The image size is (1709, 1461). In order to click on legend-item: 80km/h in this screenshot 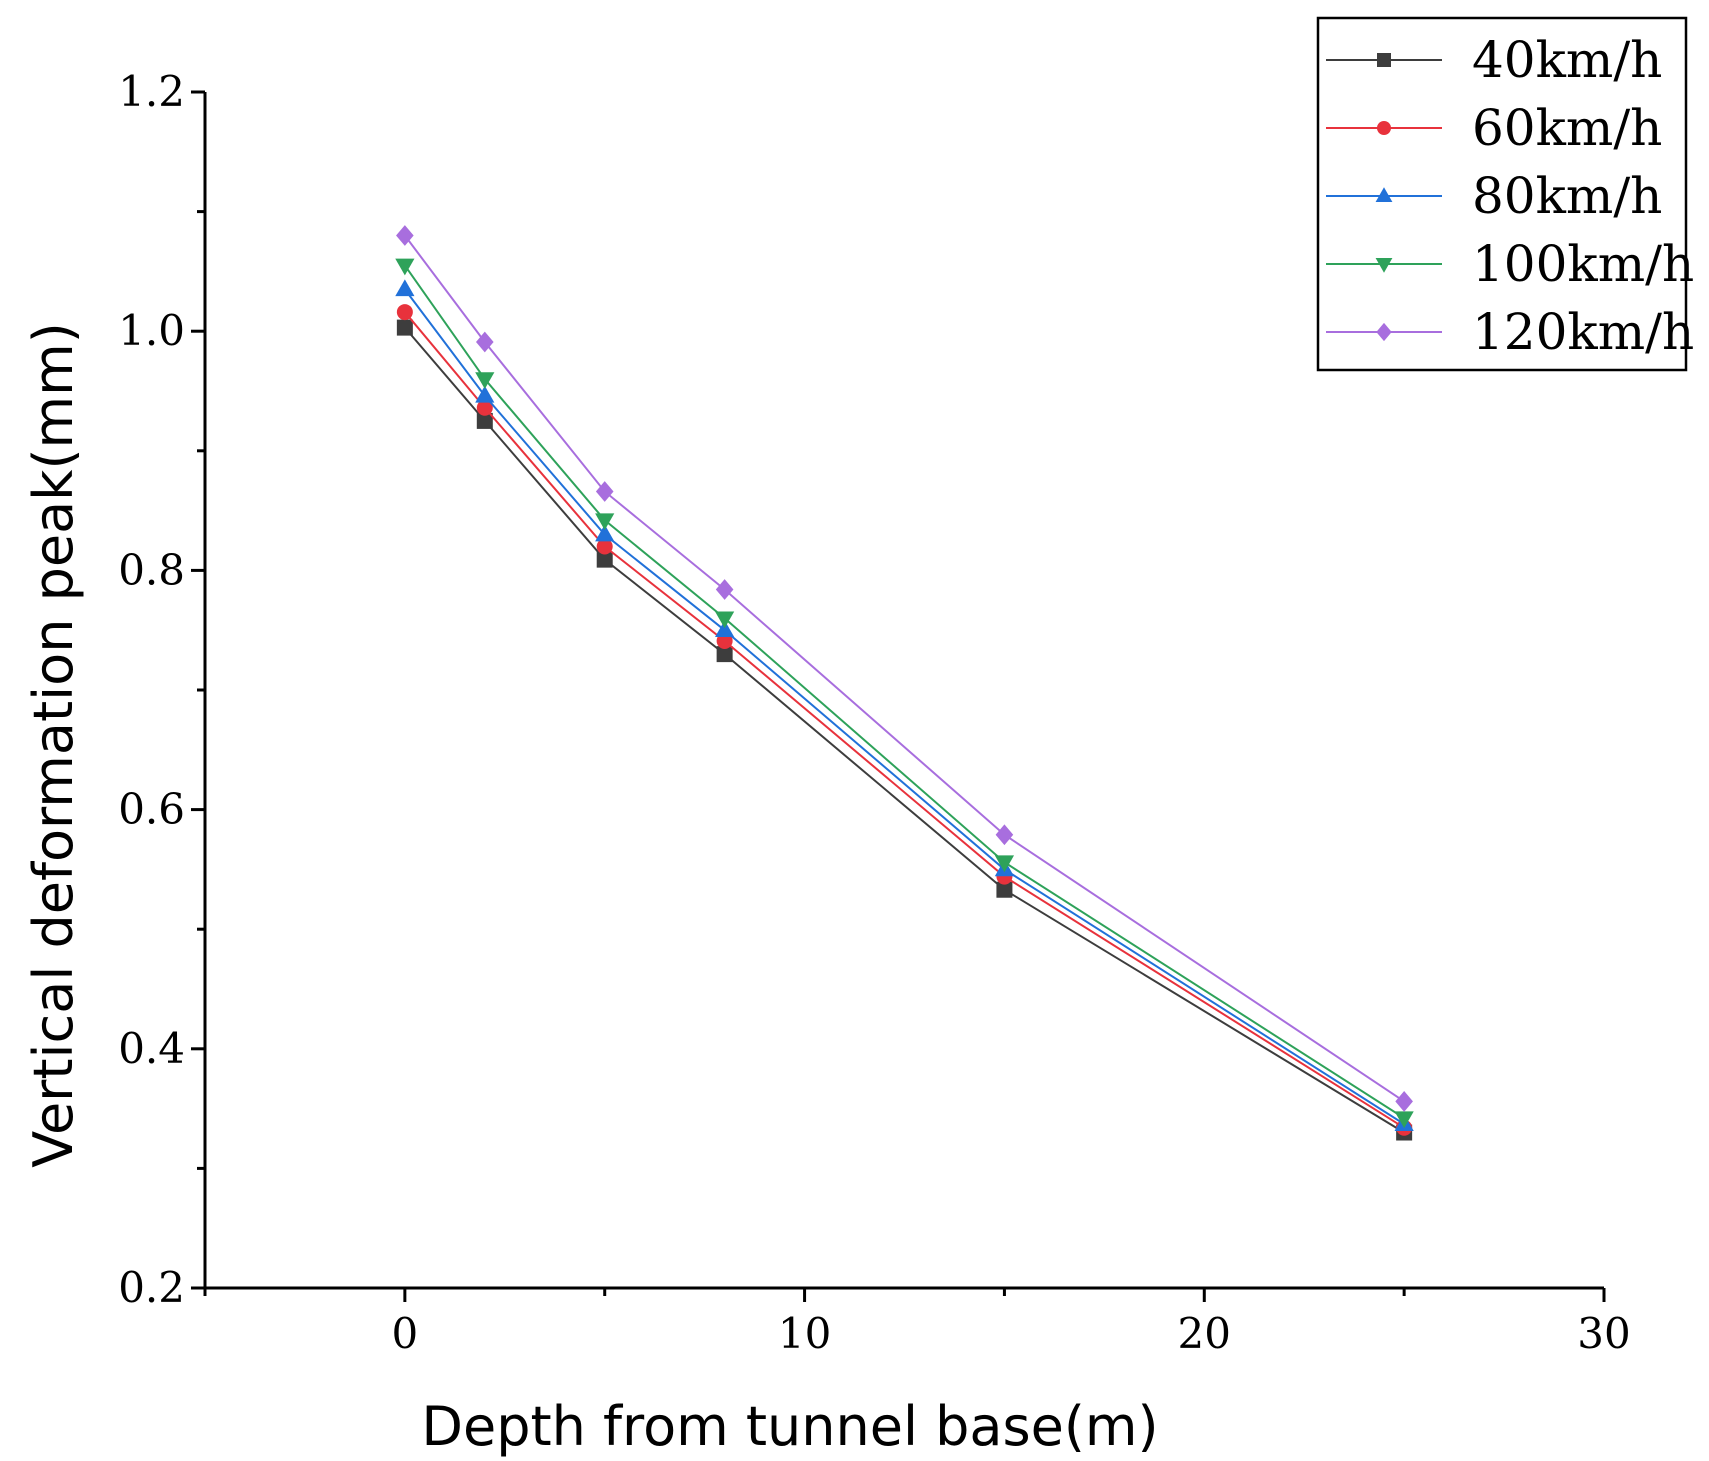, I will do `click(1494, 196)`.